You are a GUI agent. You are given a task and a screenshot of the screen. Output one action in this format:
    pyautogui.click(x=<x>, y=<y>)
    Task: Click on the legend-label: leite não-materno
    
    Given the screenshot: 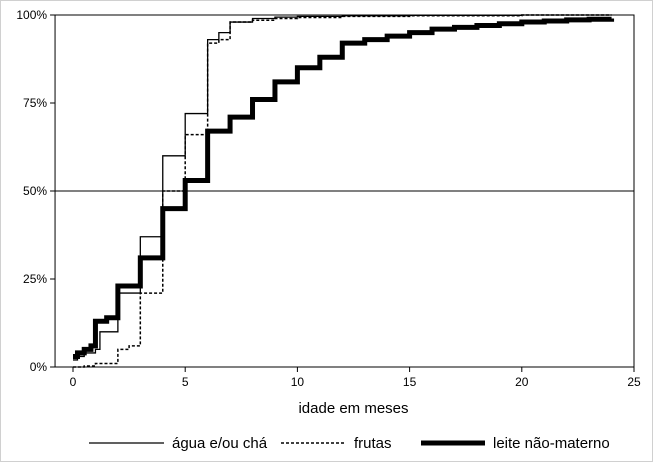 What is the action you would take?
    pyautogui.click(x=551, y=443)
    